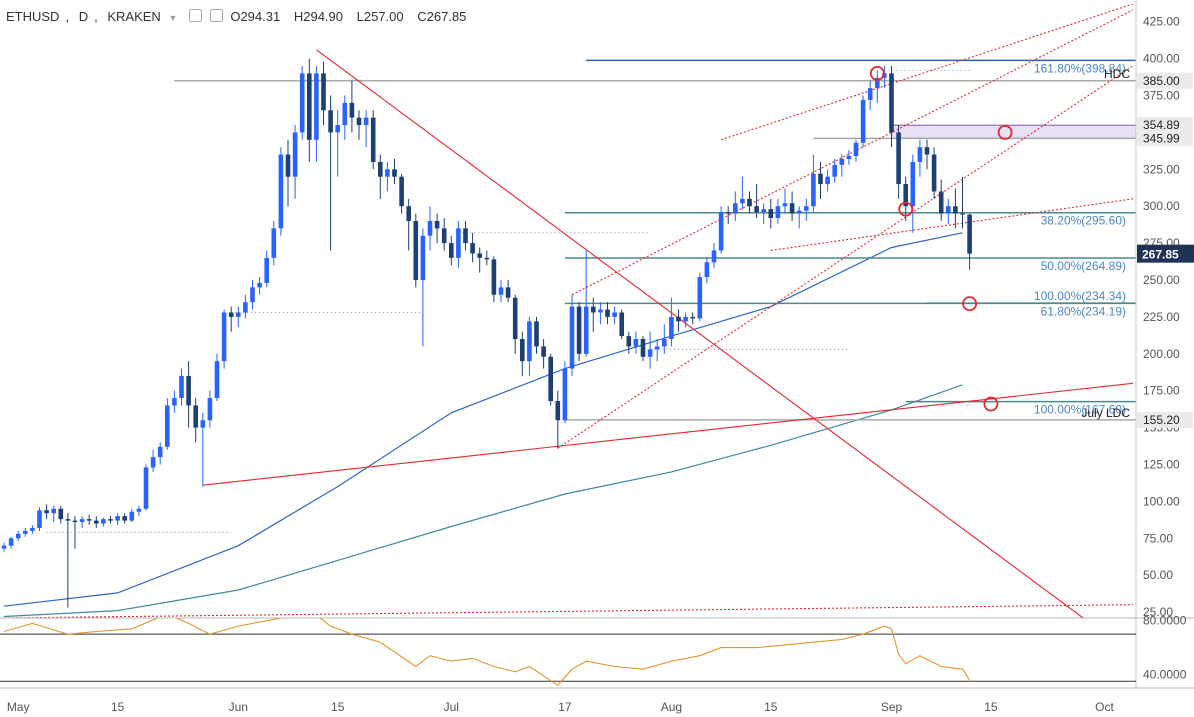 This screenshot has width=1194, height=717. Describe the element at coordinates (1083, 311) in the screenshot. I see `fib-label: 61.80%(234.19)` at that location.